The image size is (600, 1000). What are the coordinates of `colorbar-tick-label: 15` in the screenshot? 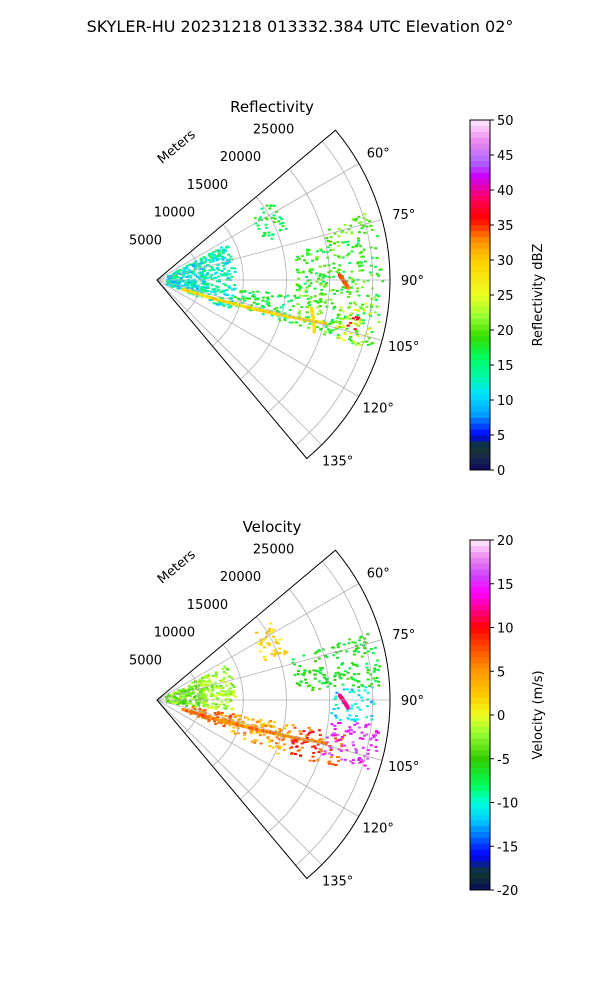 It's located at (505, 585).